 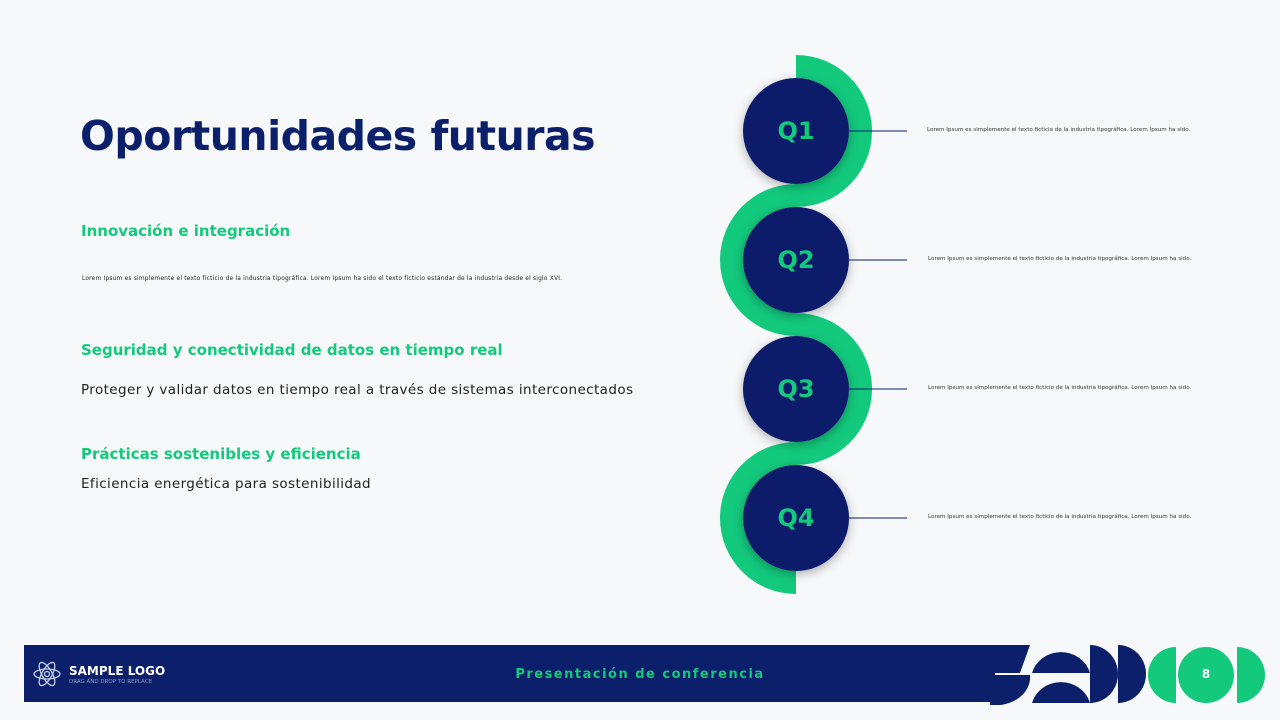 I want to click on q3-label: Q3, so click(x=796, y=389).